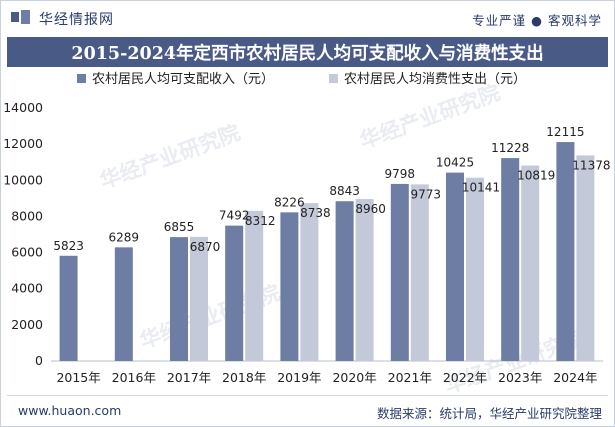  Describe the element at coordinates (435, 79) in the screenshot. I see `legend-label-consumption: 农村居民人均消费性支出（元）` at that location.